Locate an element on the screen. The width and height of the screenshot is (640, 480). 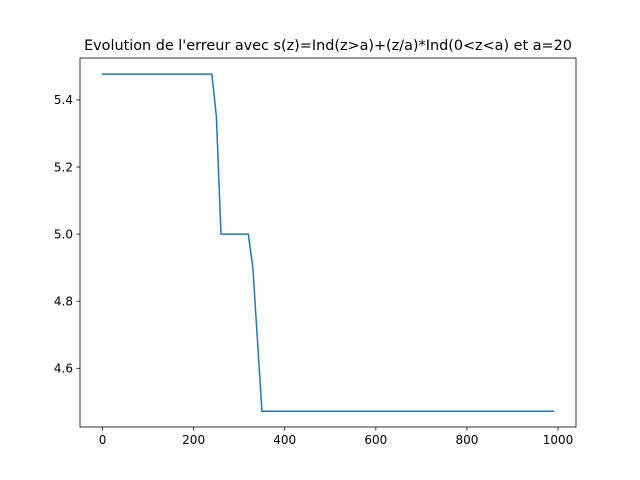
x-tick-label: 800 is located at coordinates (466, 440).